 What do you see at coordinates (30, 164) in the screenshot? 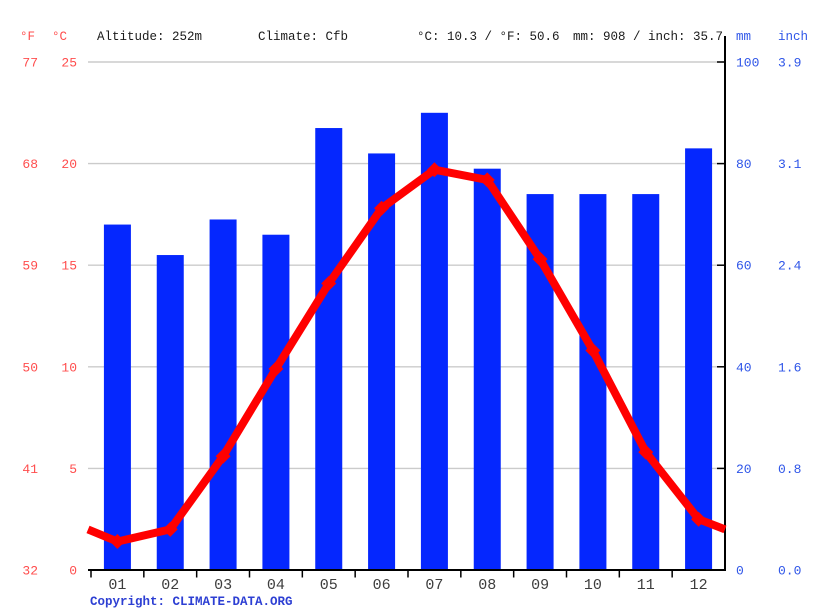
I see `f-axis-label: 68` at bounding box center [30, 164].